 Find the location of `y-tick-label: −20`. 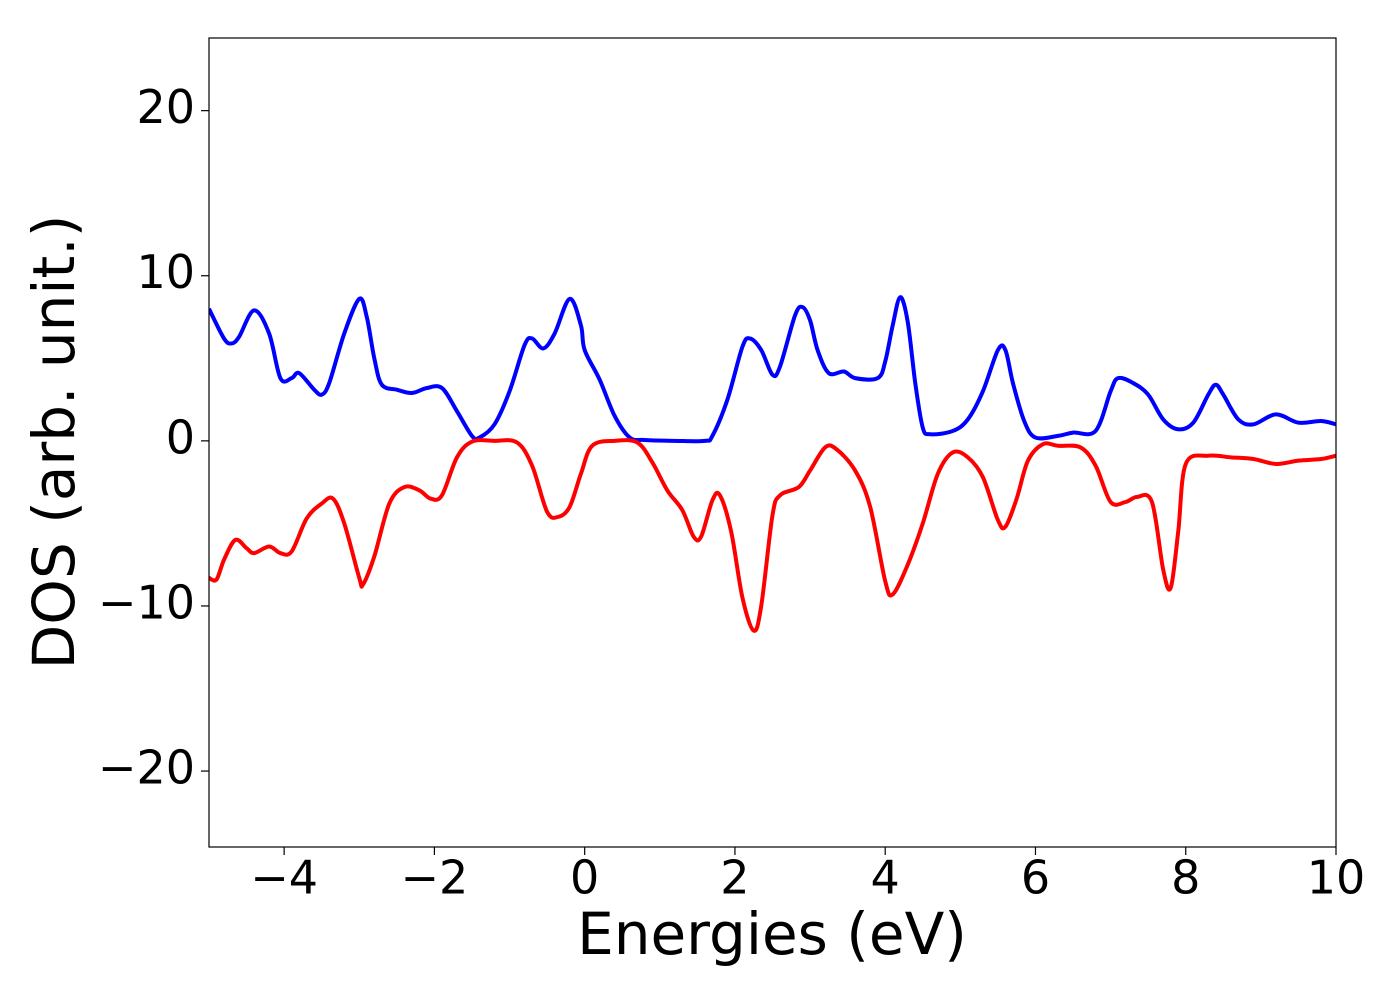

y-tick-label: −20 is located at coordinates (146, 768).